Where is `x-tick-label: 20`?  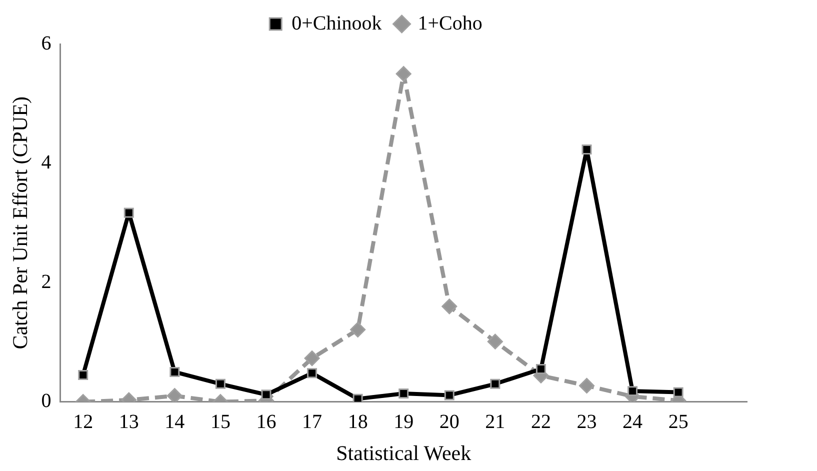 x-tick-label: 20 is located at coordinates (449, 422).